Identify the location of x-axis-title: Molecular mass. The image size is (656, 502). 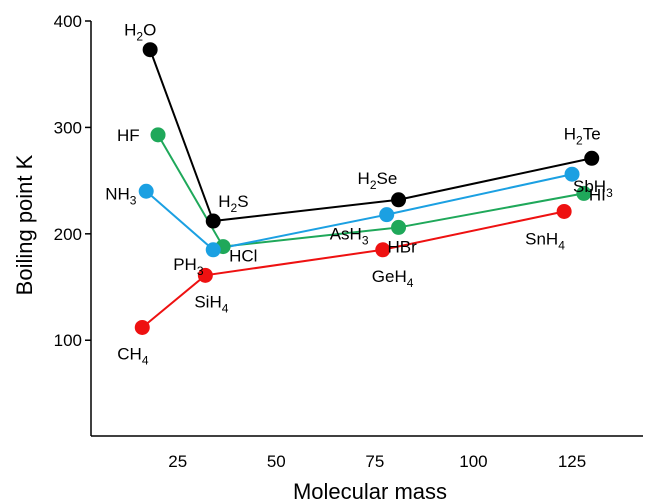
(370, 490).